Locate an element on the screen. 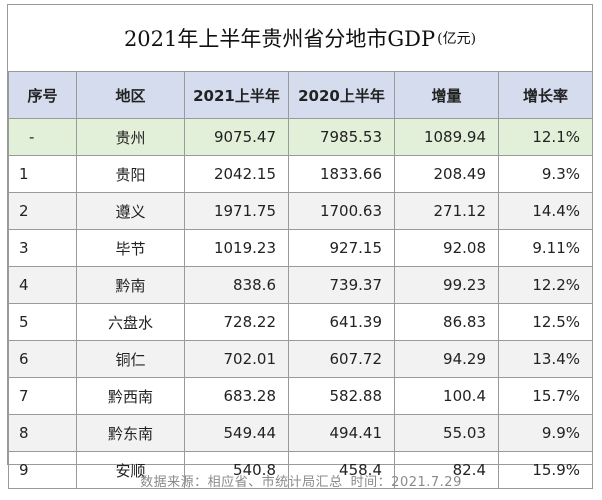 The image size is (602, 500). summary-row: - 贵州 9075.47 7985.53 1089.94 12.1% is located at coordinates (300, 137).